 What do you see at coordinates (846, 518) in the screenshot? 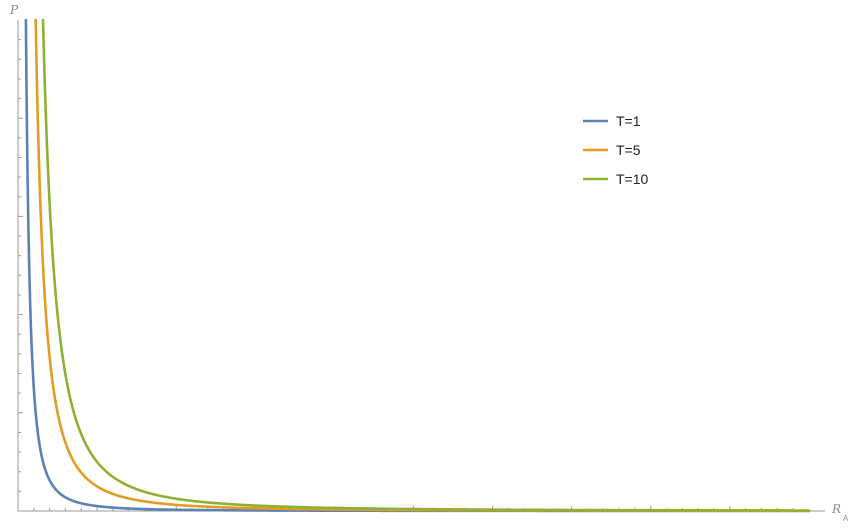
I see `x-axis-label-subscript: A` at bounding box center [846, 518].